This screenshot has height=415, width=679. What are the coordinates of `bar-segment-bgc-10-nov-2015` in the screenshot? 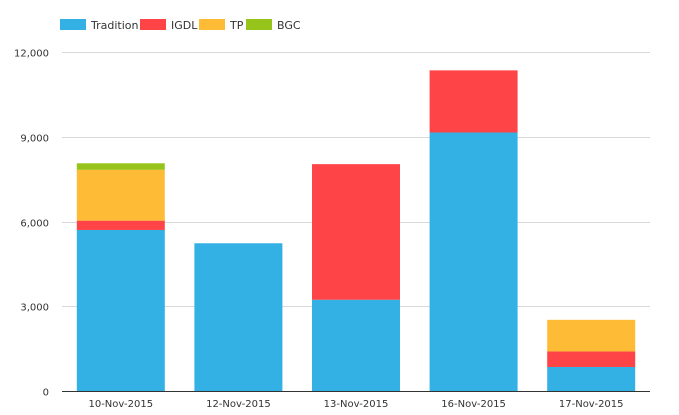 It's located at (120, 166).